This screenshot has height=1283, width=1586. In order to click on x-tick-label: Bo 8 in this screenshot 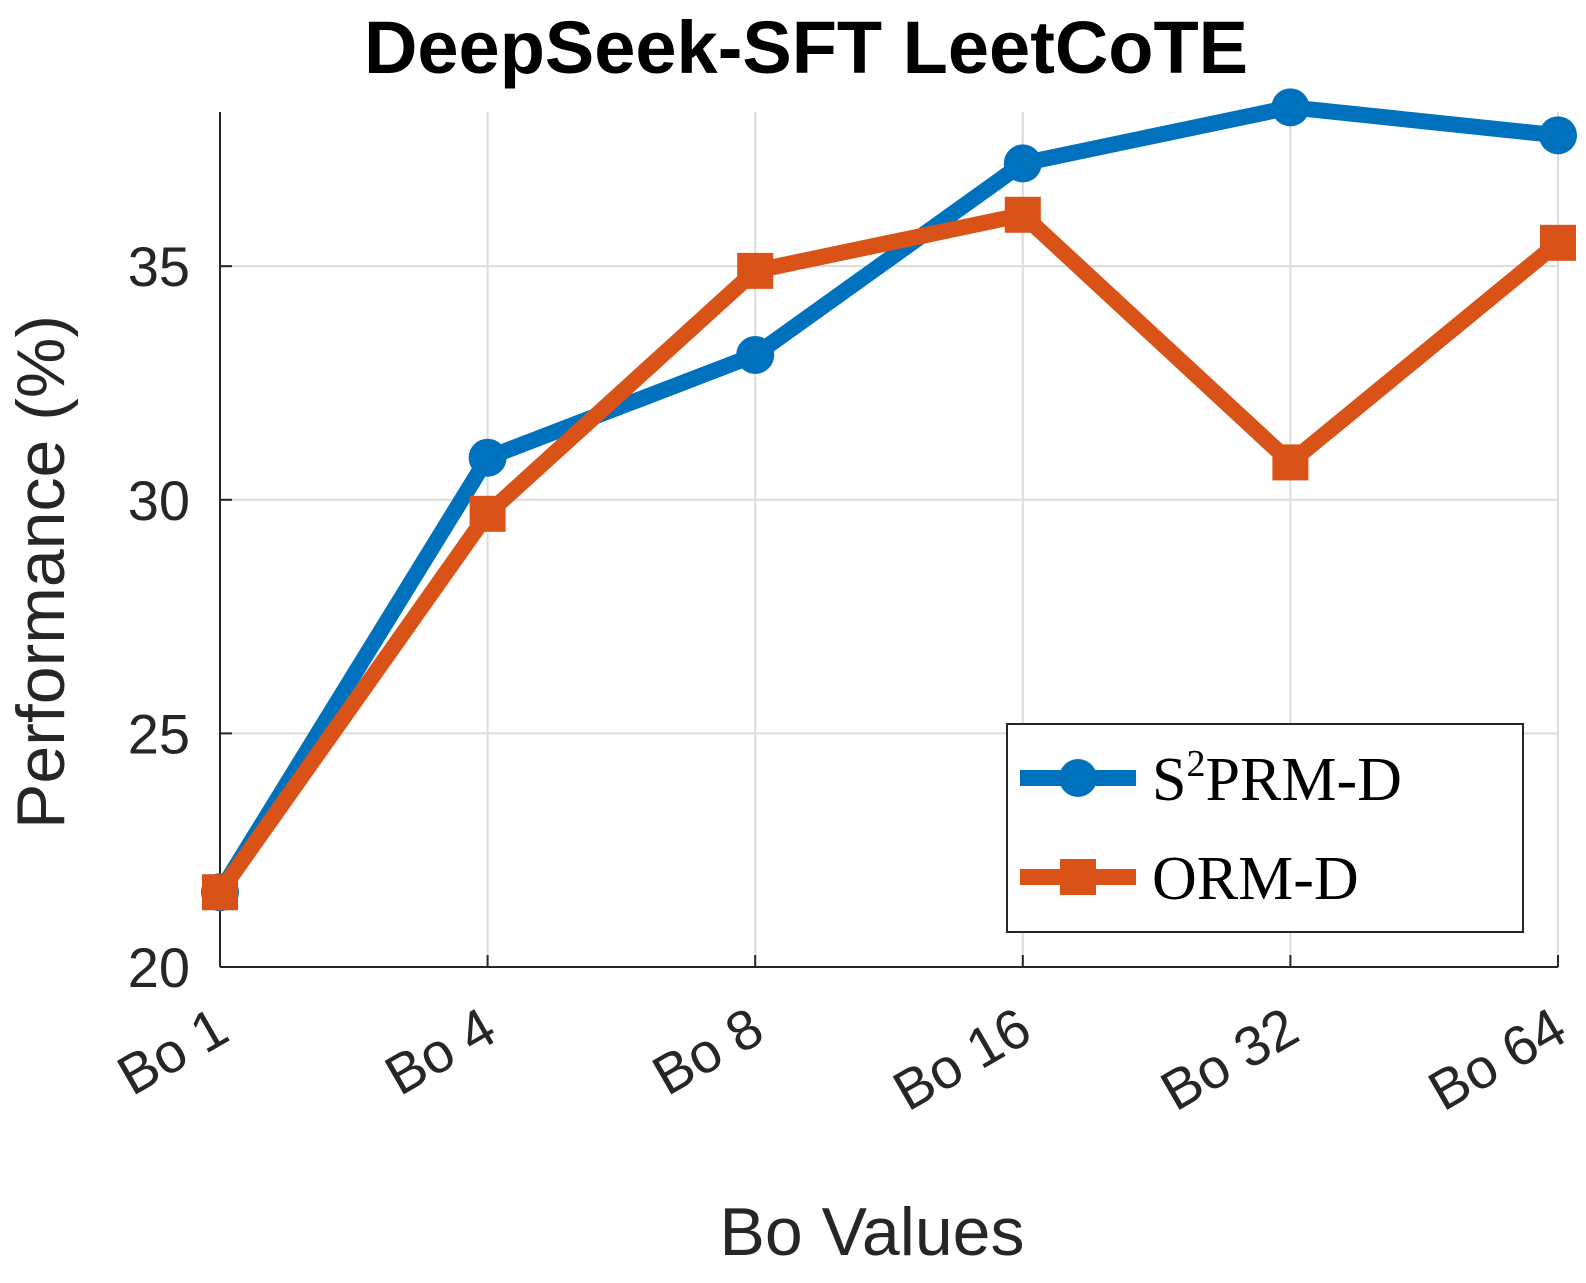, I will do `click(707, 1051)`.